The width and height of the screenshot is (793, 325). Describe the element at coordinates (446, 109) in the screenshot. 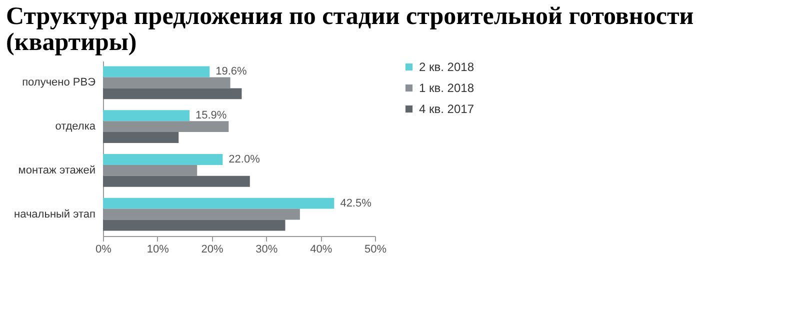

I see `legend-label: 4 кв. 2017` at that location.